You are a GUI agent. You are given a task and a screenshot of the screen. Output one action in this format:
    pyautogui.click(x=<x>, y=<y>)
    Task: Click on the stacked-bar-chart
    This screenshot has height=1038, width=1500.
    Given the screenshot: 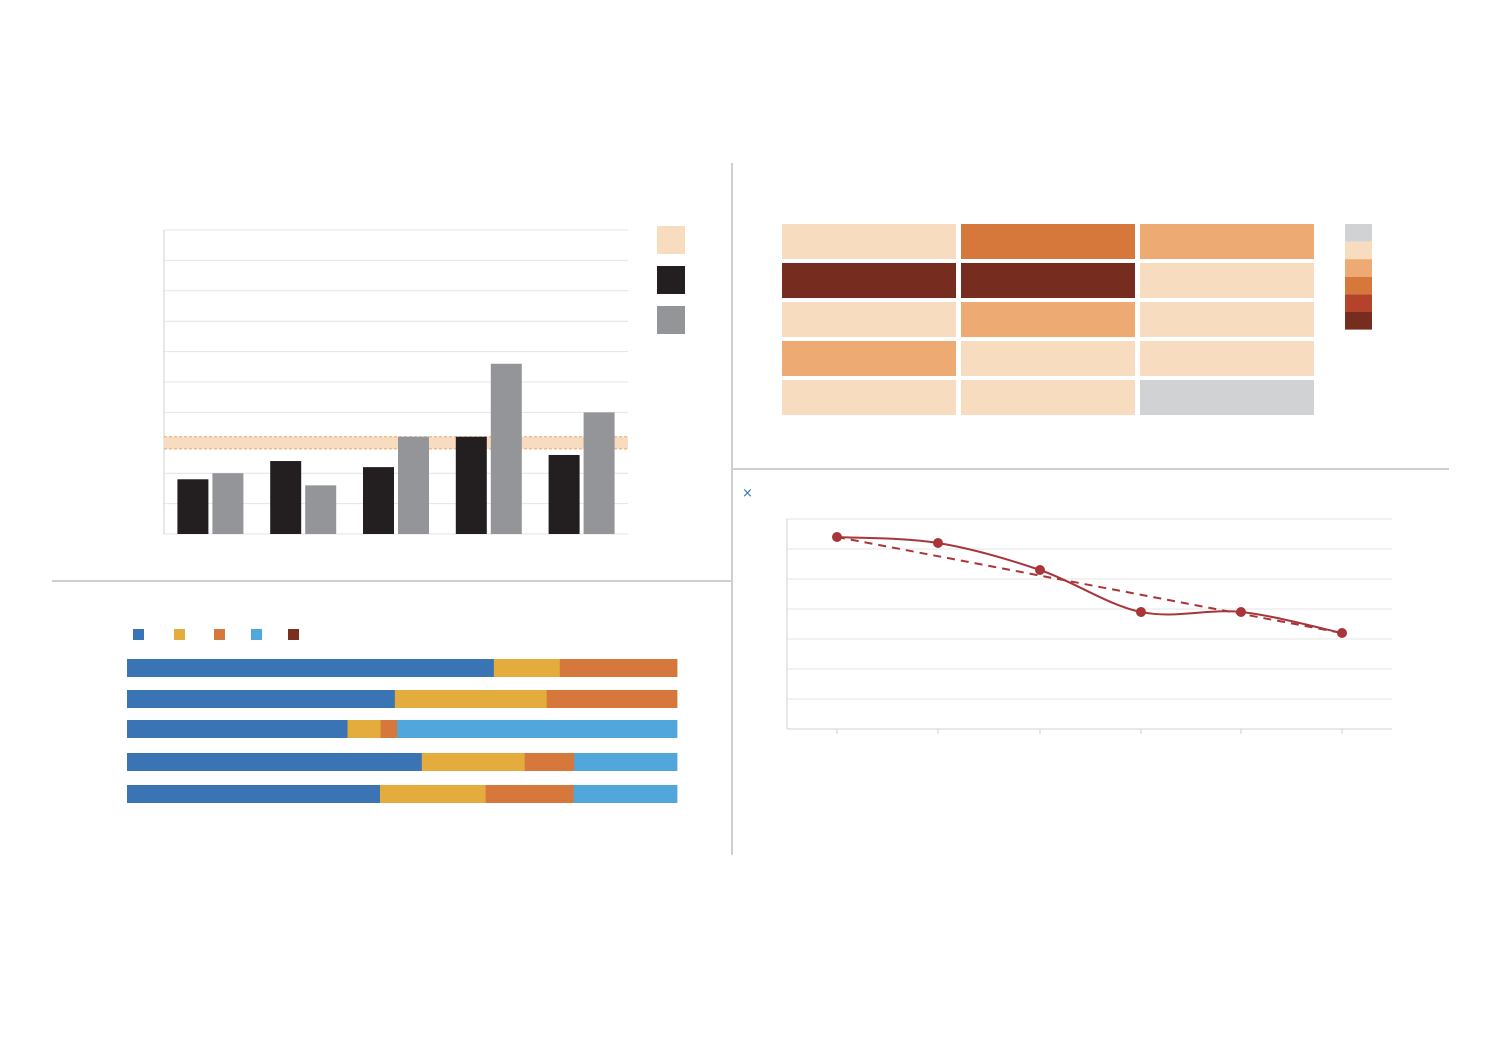 What is the action you would take?
    pyautogui.click(x=402, y=716)
    